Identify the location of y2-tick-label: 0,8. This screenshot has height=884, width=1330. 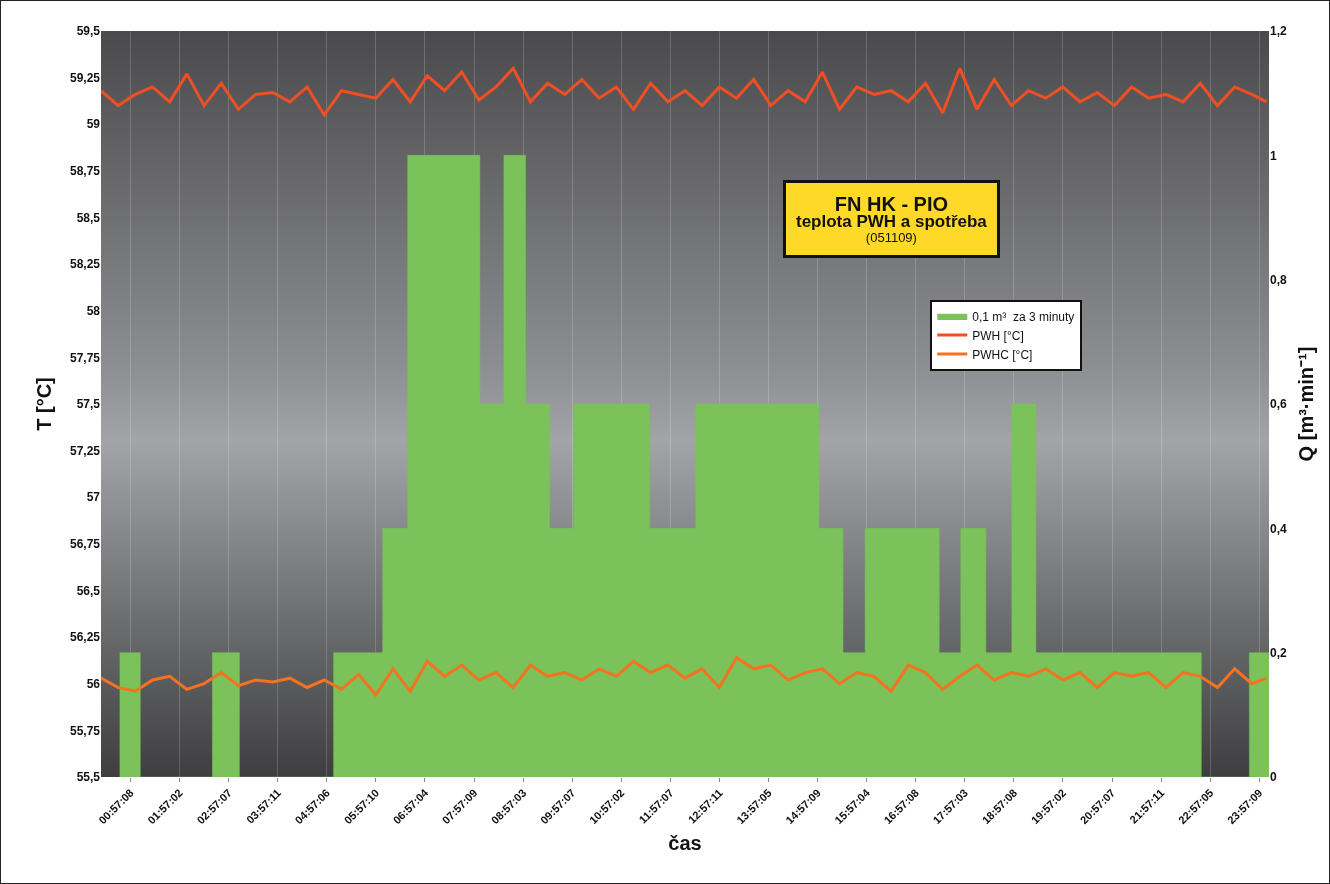
(1279, 279).